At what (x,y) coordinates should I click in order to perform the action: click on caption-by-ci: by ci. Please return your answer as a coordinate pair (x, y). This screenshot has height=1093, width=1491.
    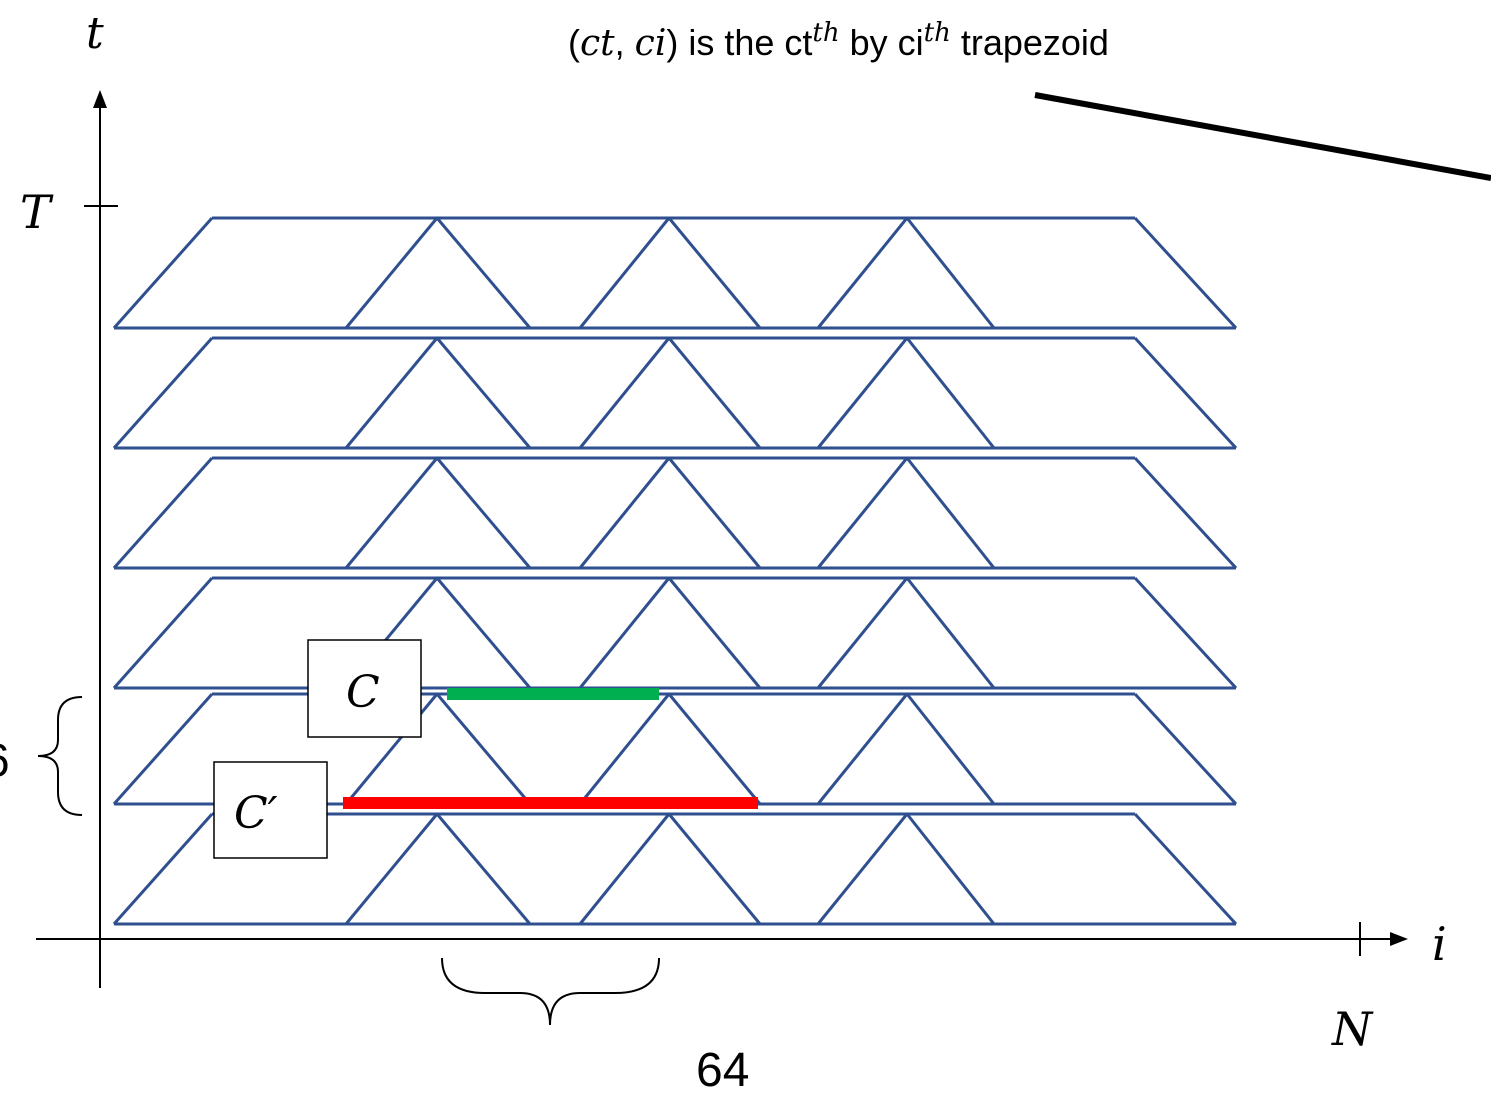
    Looking at the image, I should click on (882, 42).